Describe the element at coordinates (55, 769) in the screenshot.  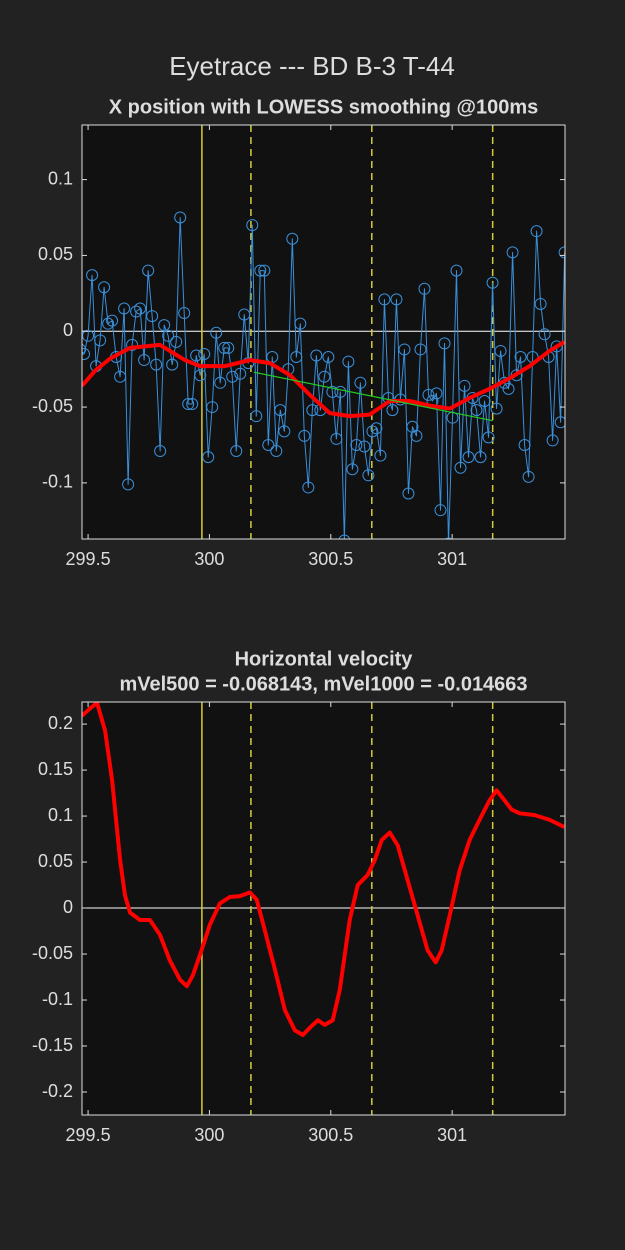
I see `y-tick-label: 0.15` at that location.